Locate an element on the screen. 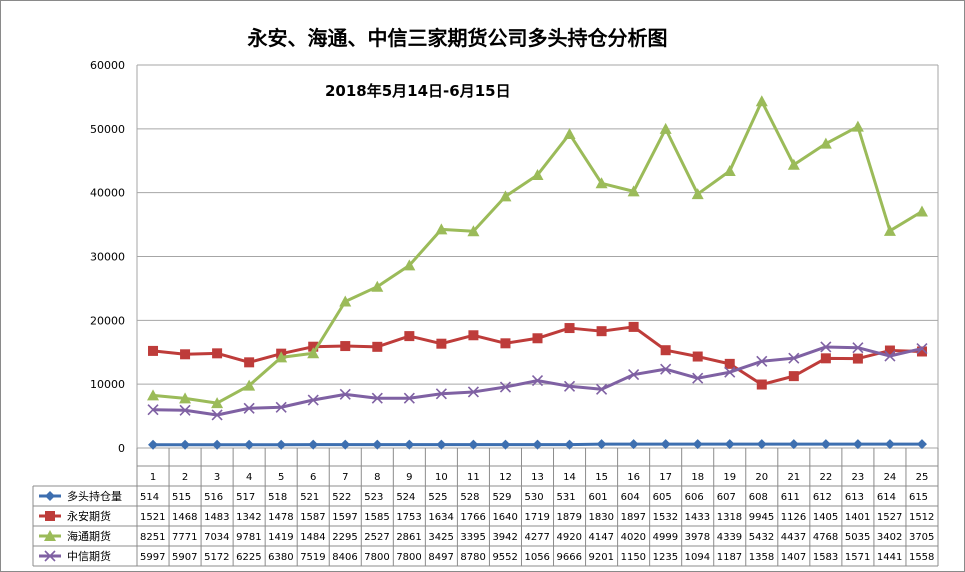 Image resolution: width=965 pixels, height=572 pixels. table-cell-value: 601 is located at coordinates (598, 497).